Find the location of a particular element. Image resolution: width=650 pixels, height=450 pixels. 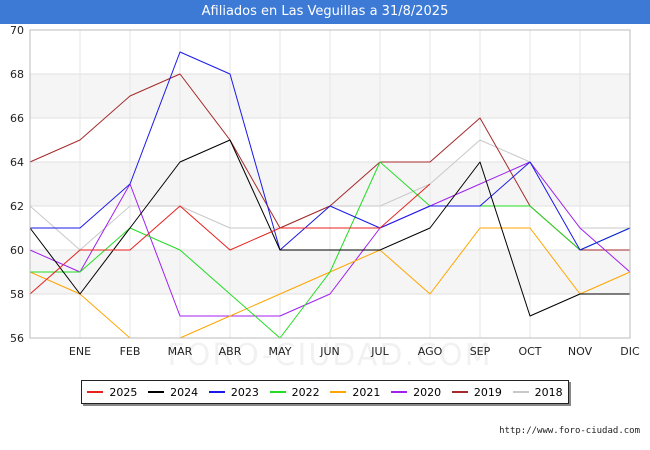

legend-label: 2018 is located at coordinates (548, 392).